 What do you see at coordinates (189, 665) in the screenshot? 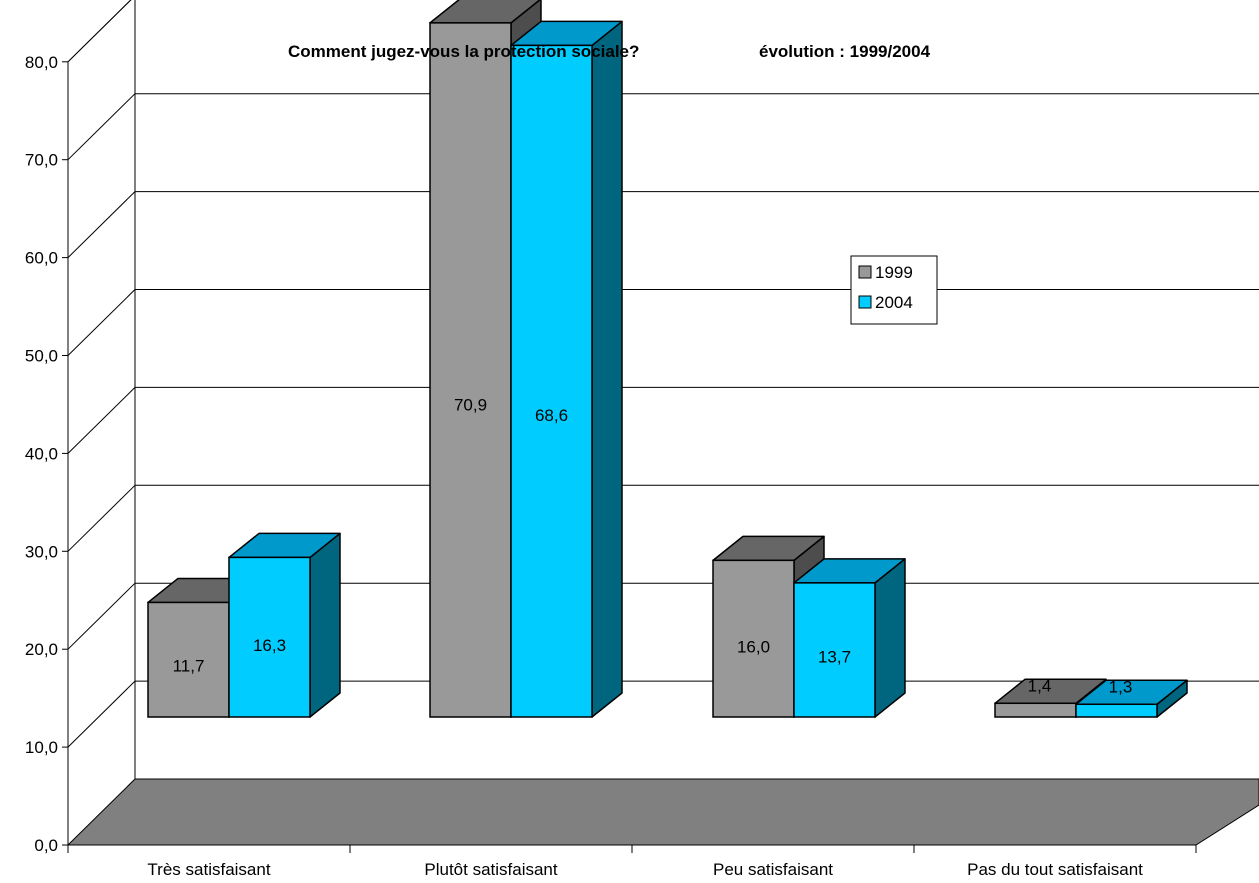
I see `data-label: 11,7` at bounding box center [189, 665].